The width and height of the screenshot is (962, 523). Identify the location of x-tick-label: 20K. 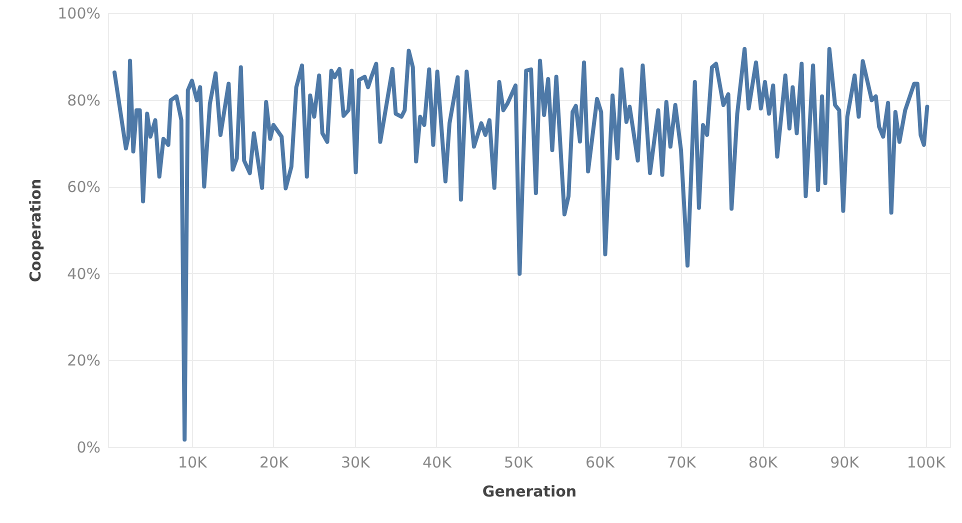
(274, 463).